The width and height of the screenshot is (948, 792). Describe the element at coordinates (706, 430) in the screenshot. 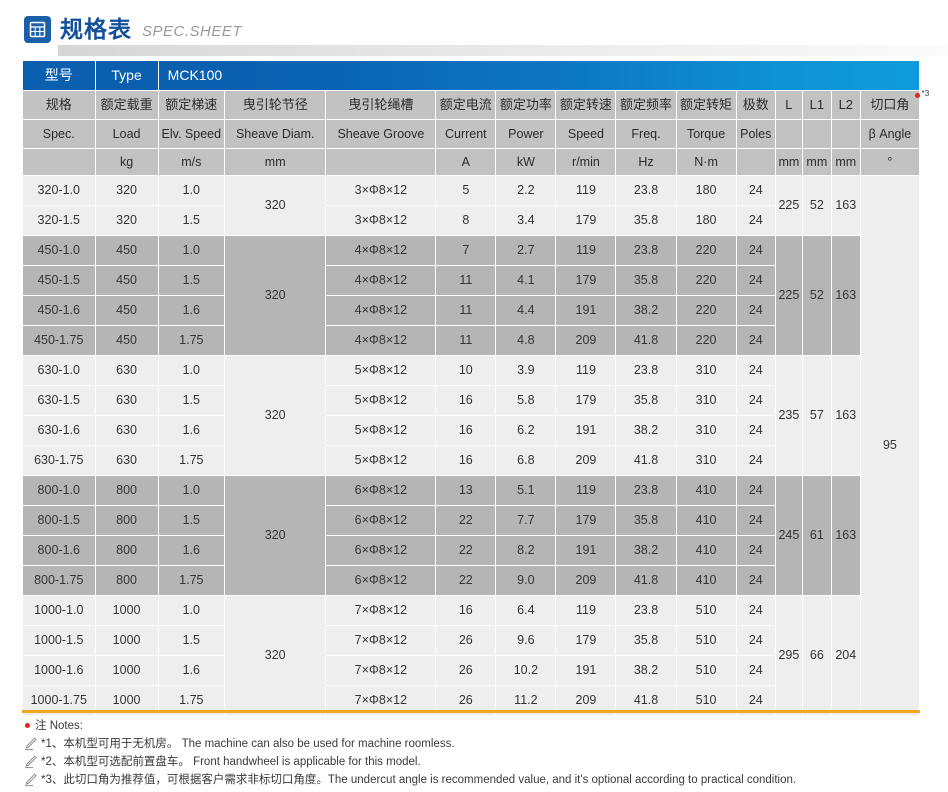

I see `cell-torque: 310` at that location.